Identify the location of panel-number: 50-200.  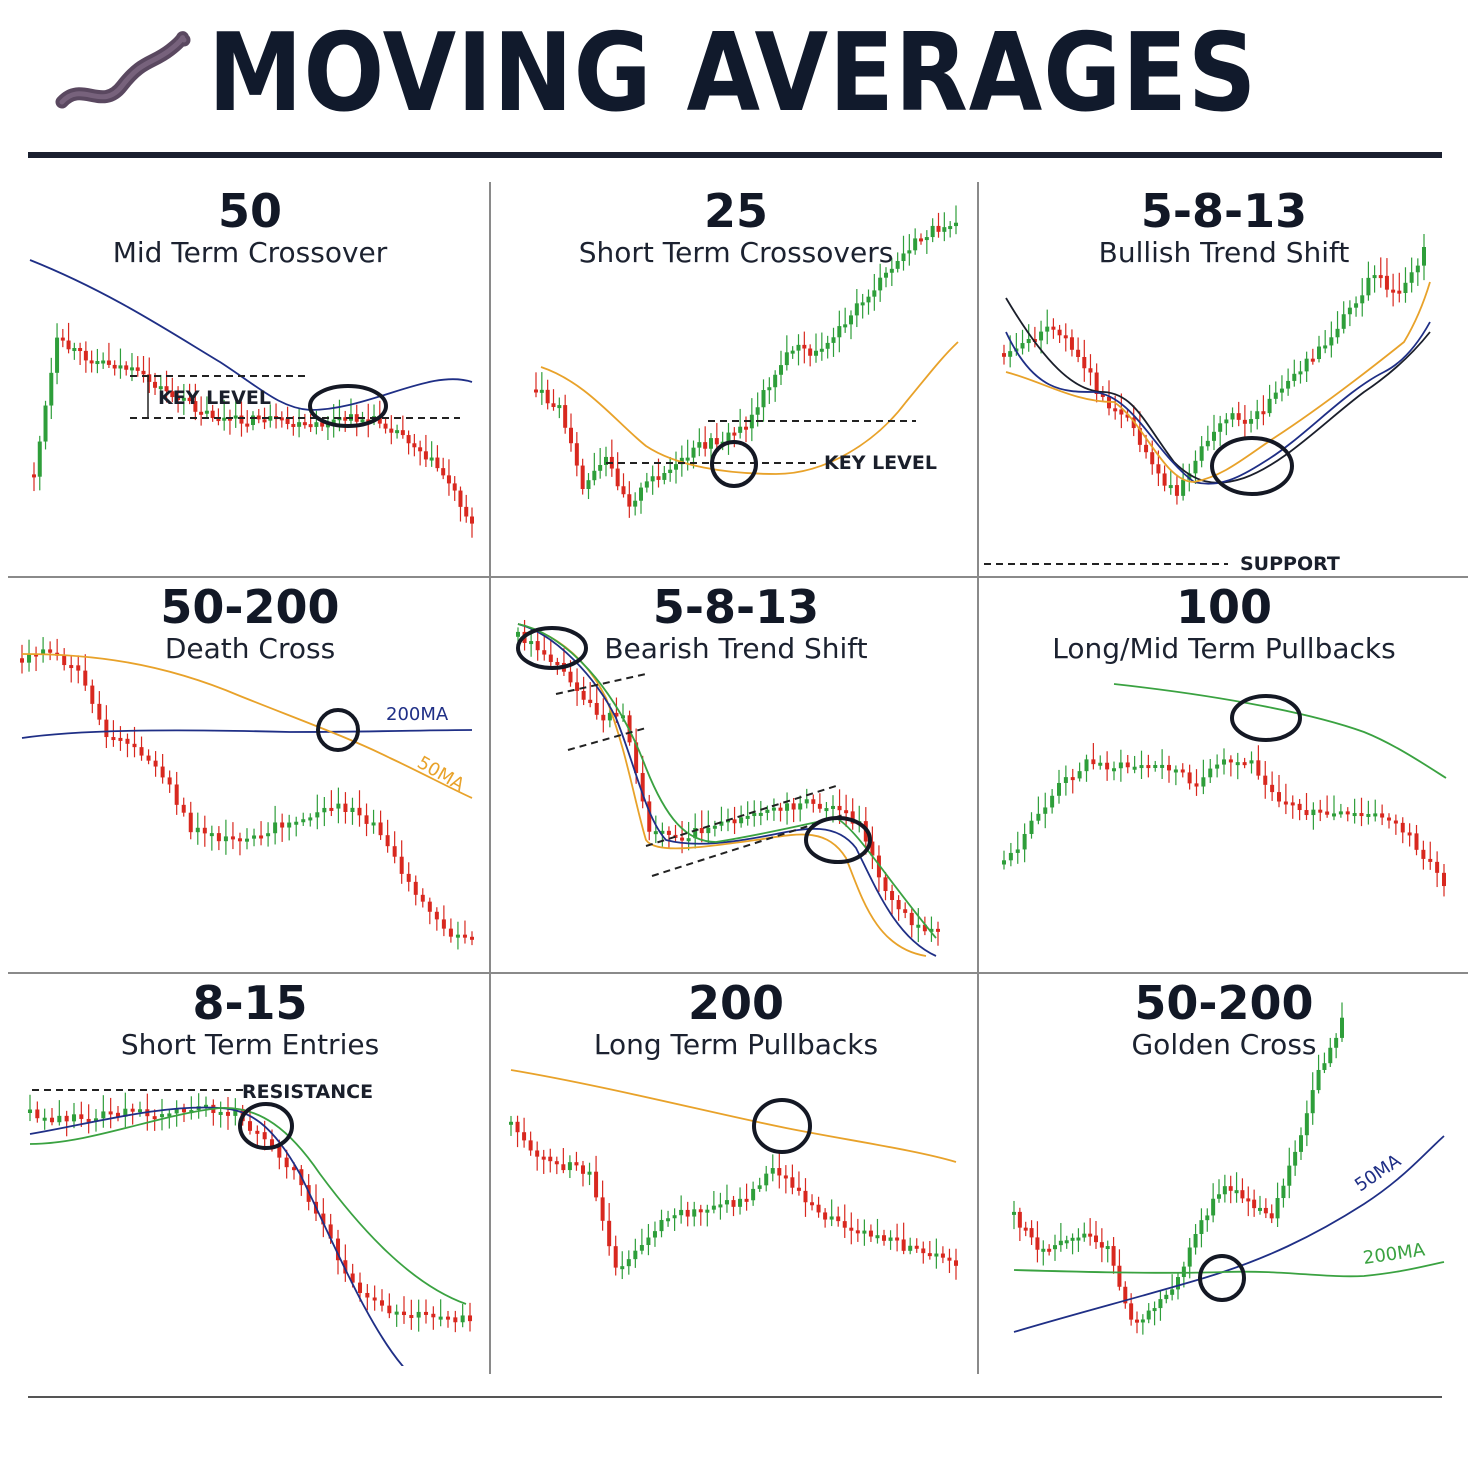
(1224, 1003).